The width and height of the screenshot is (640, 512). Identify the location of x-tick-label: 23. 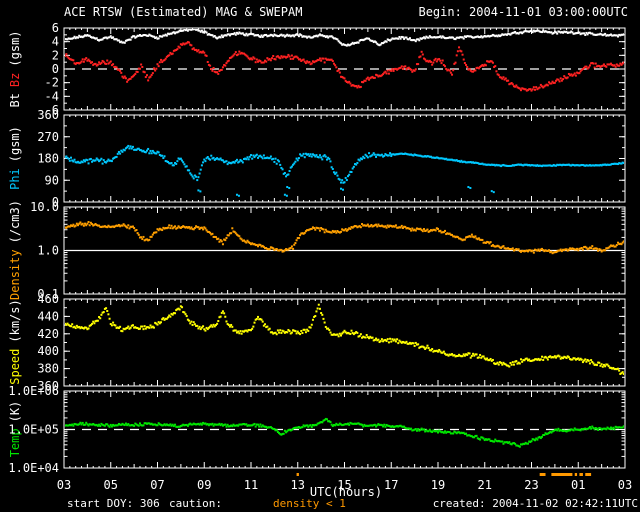
(531, 485).